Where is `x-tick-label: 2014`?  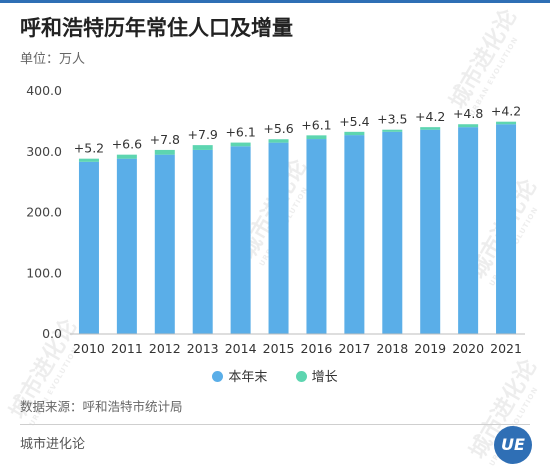
x-tick-label: 2014 is located at coordinates (241, 348).